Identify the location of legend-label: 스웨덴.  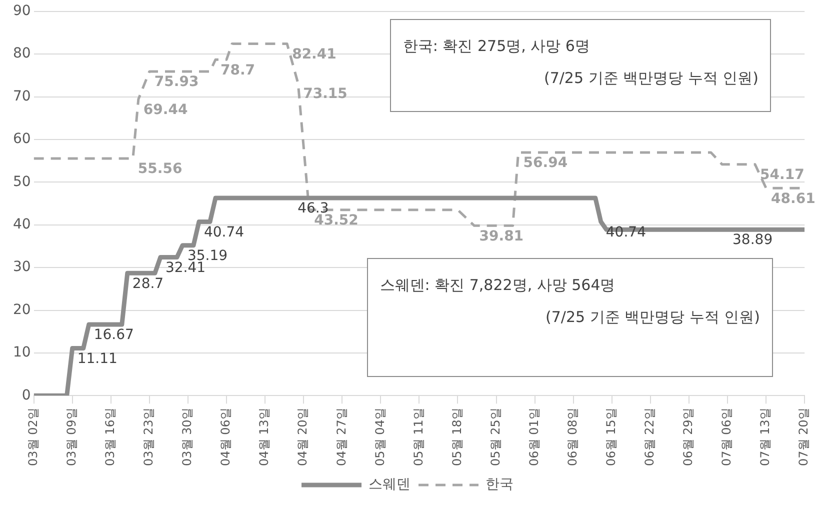
(389, 484).